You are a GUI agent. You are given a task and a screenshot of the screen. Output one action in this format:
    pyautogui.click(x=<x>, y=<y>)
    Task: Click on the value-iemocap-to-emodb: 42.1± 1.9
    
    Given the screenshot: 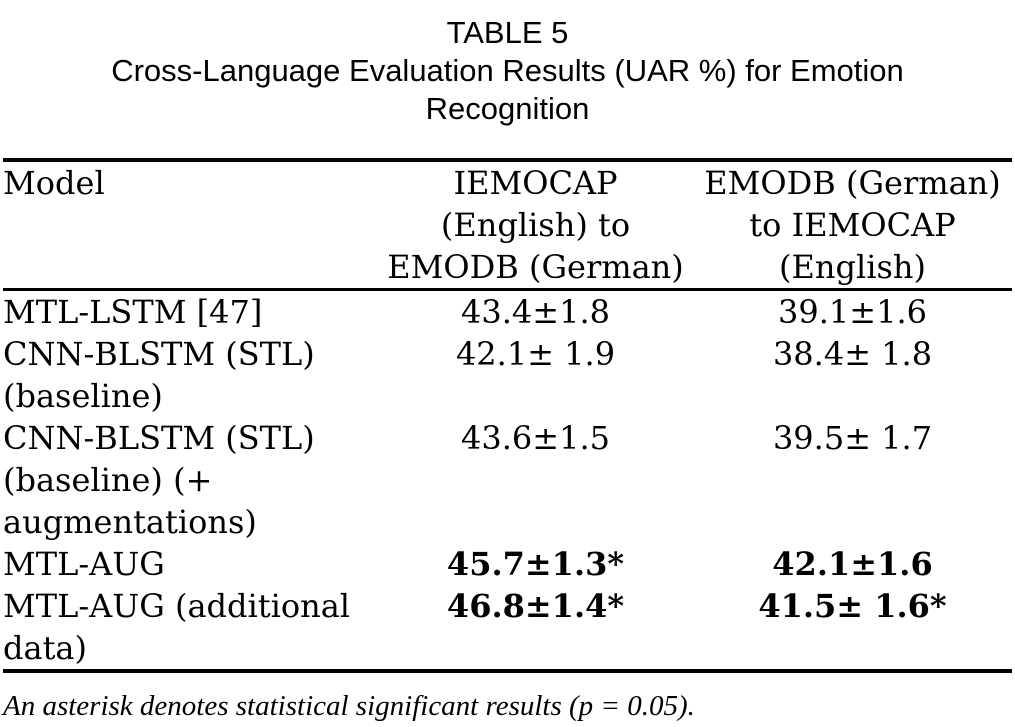 What is the action you would take?
    pyautogui.click(x=535, y=354)
    